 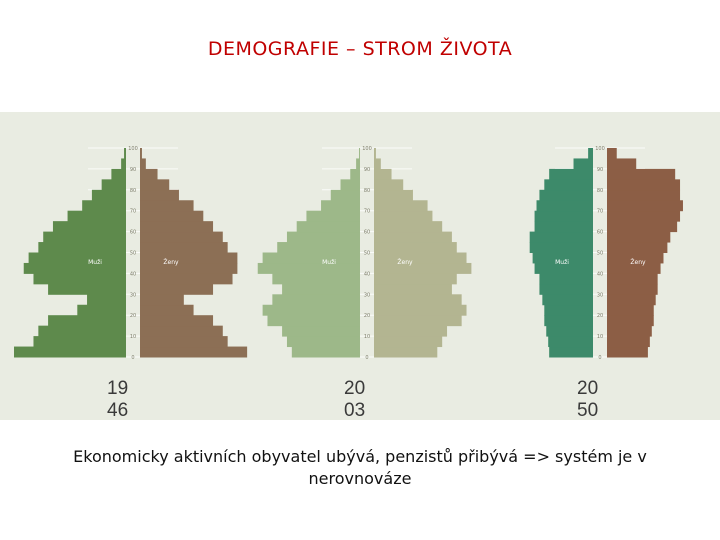 I want to click on tick-label: 30, so click(x=133, y=295).